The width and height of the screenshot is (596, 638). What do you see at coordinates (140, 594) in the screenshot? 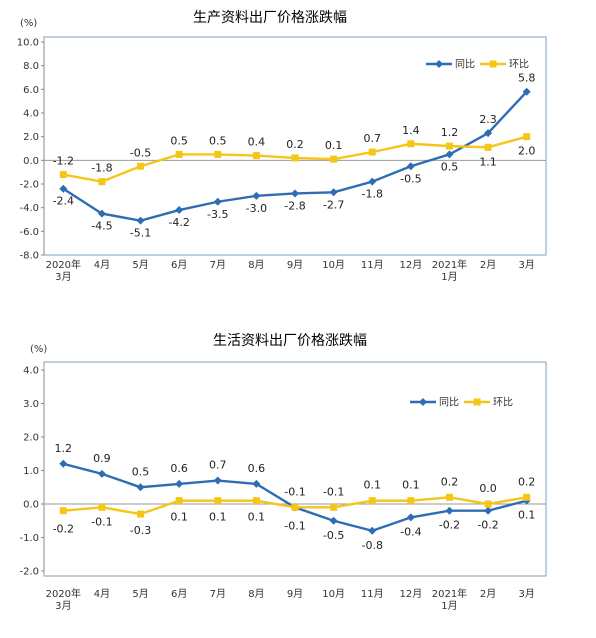
I see `x-tick-label: 5月` at bounding box center [140, 594].